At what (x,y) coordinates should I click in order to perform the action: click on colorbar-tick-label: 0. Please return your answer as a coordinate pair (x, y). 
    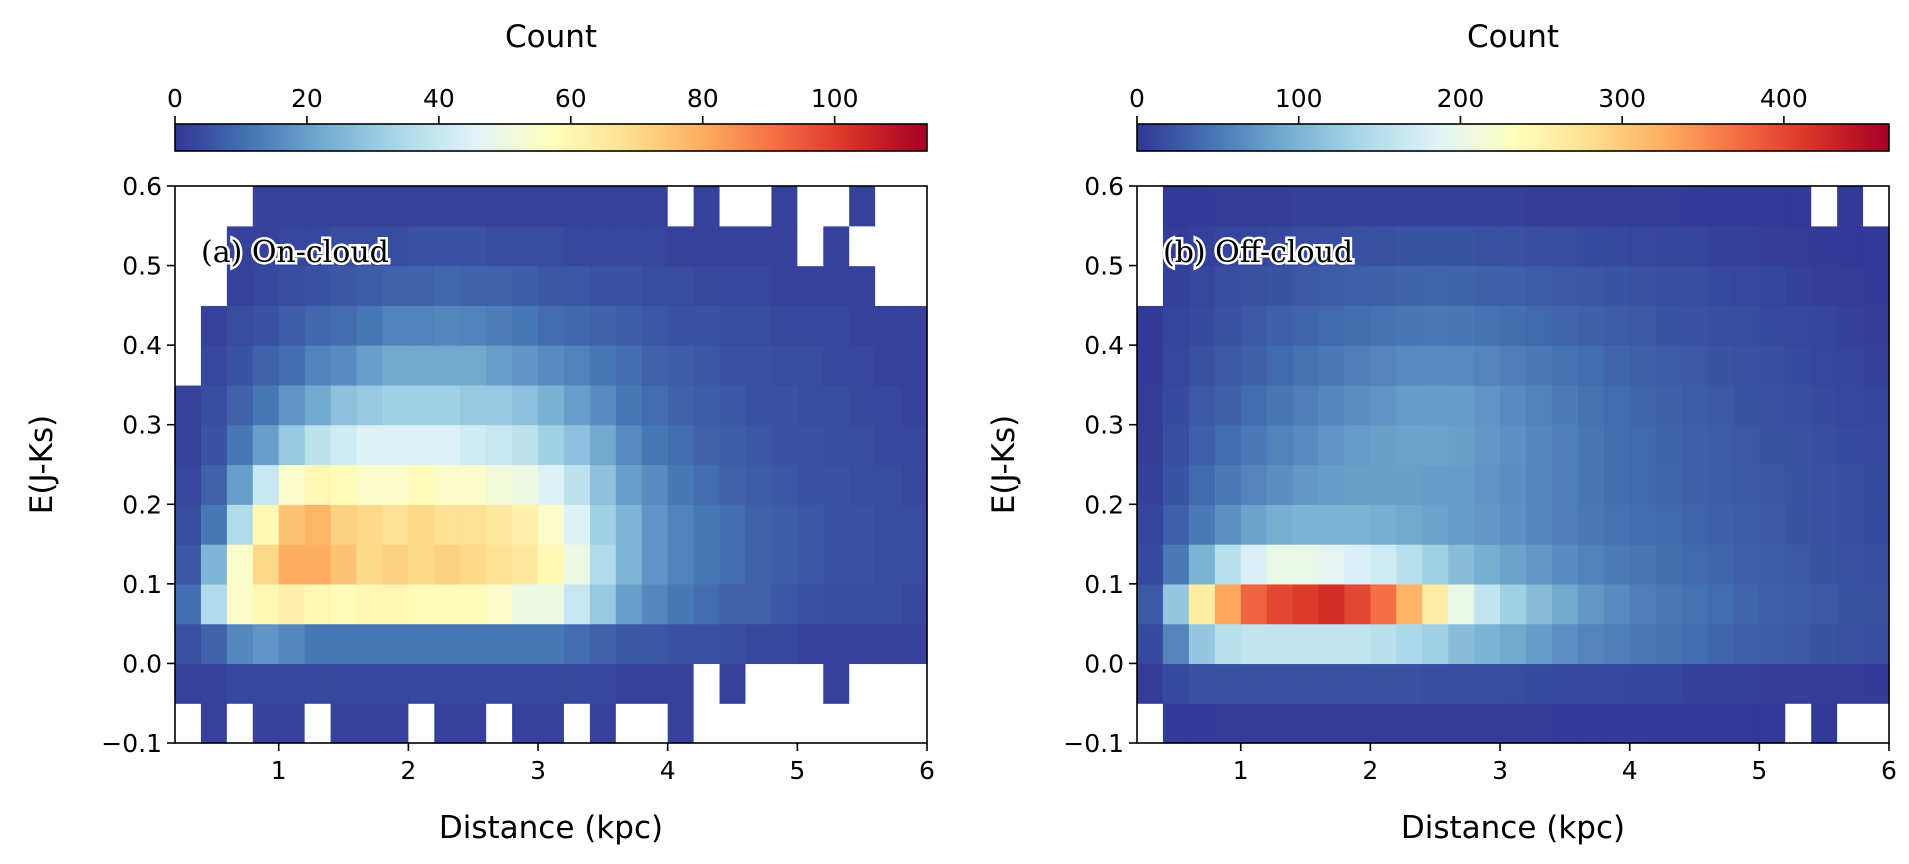
    Looking at the image, I should click on (175, 98).